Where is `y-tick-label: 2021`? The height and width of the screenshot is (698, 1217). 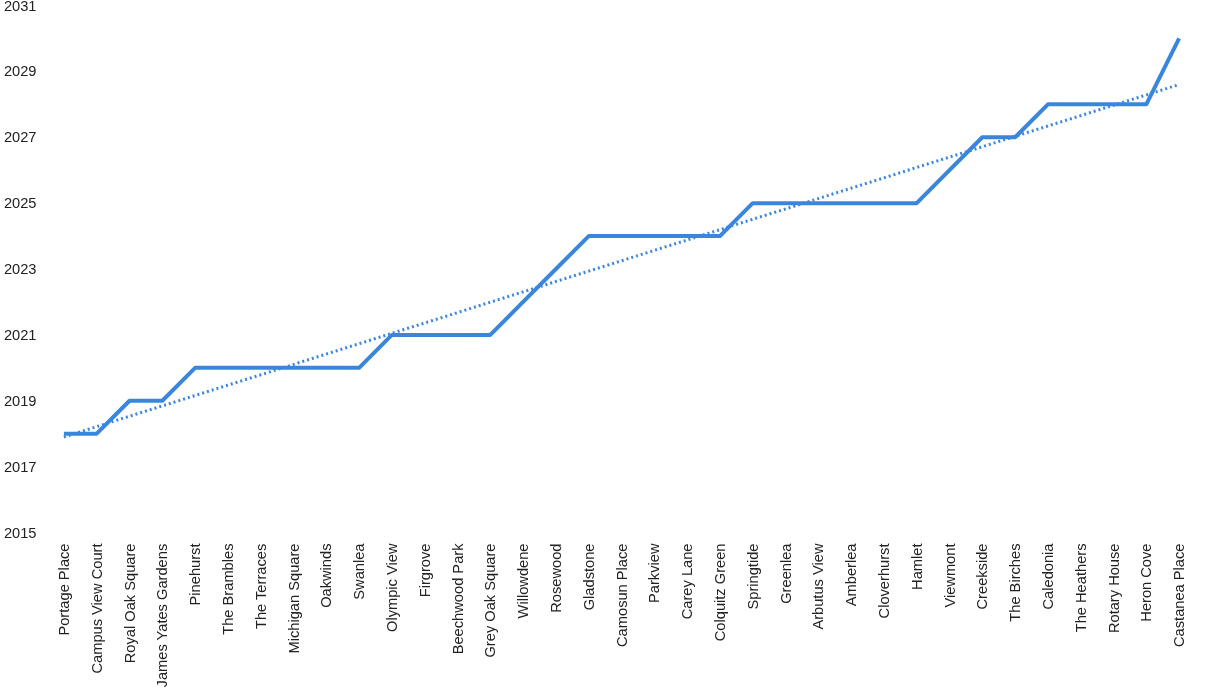 y-tick-label: 2021 is located at coordinates (20, 334).